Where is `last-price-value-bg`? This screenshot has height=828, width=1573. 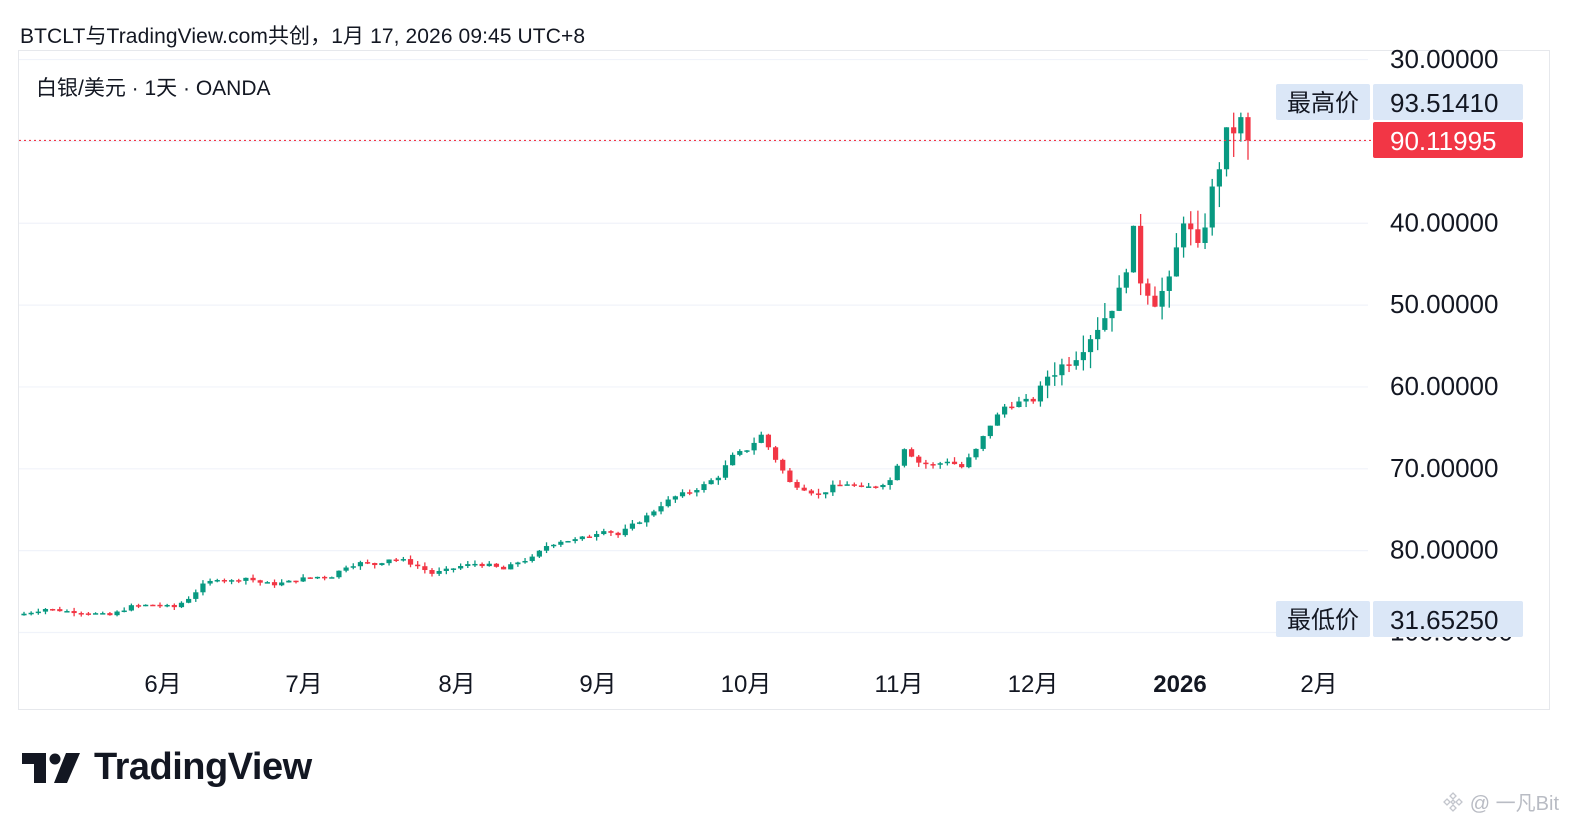 last-price-value-bg is located at coordinates (1448, 140).